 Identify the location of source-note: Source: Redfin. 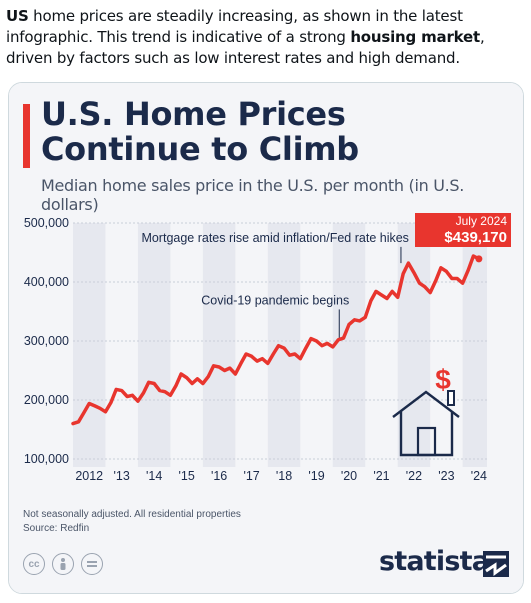
(56, 528).